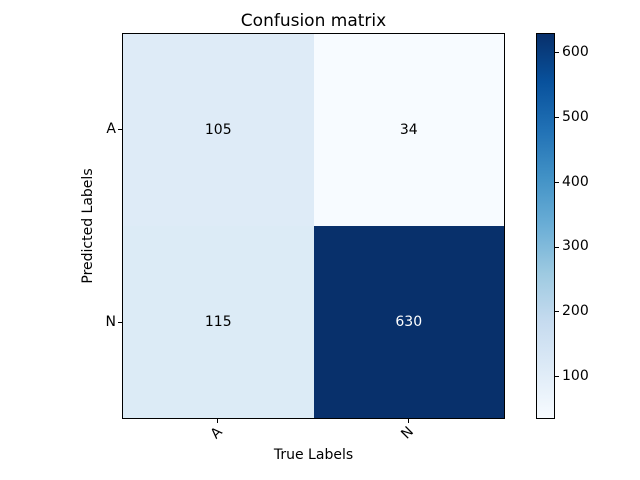 The width and height of the screenshot is (640, 480). What do you see at coordinates (216, 433) in the screenshot?
I see `x-tick-label-A: A` at bounding box center [216, 433].